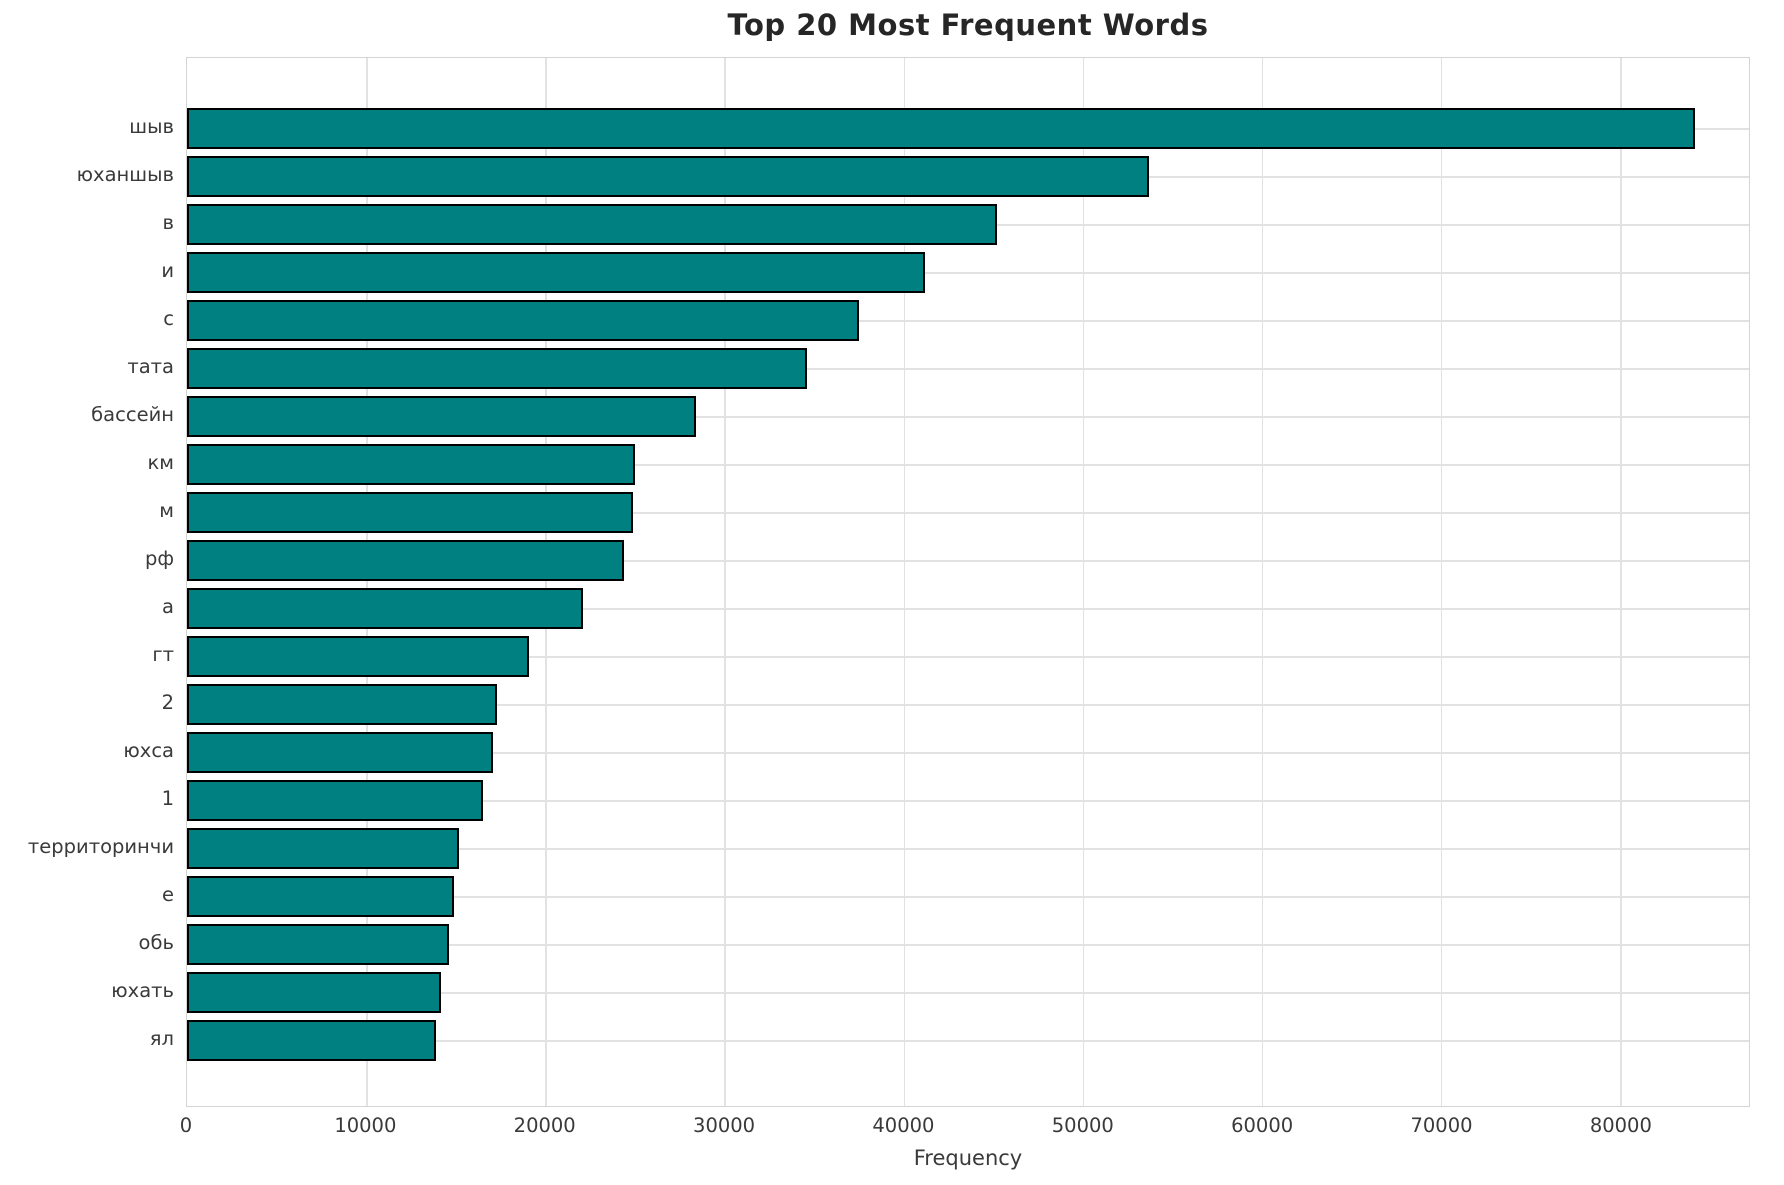  Describe the element at coordinates (159, 558) in the screenshot. I see `y-tick-label: рф` at that location.